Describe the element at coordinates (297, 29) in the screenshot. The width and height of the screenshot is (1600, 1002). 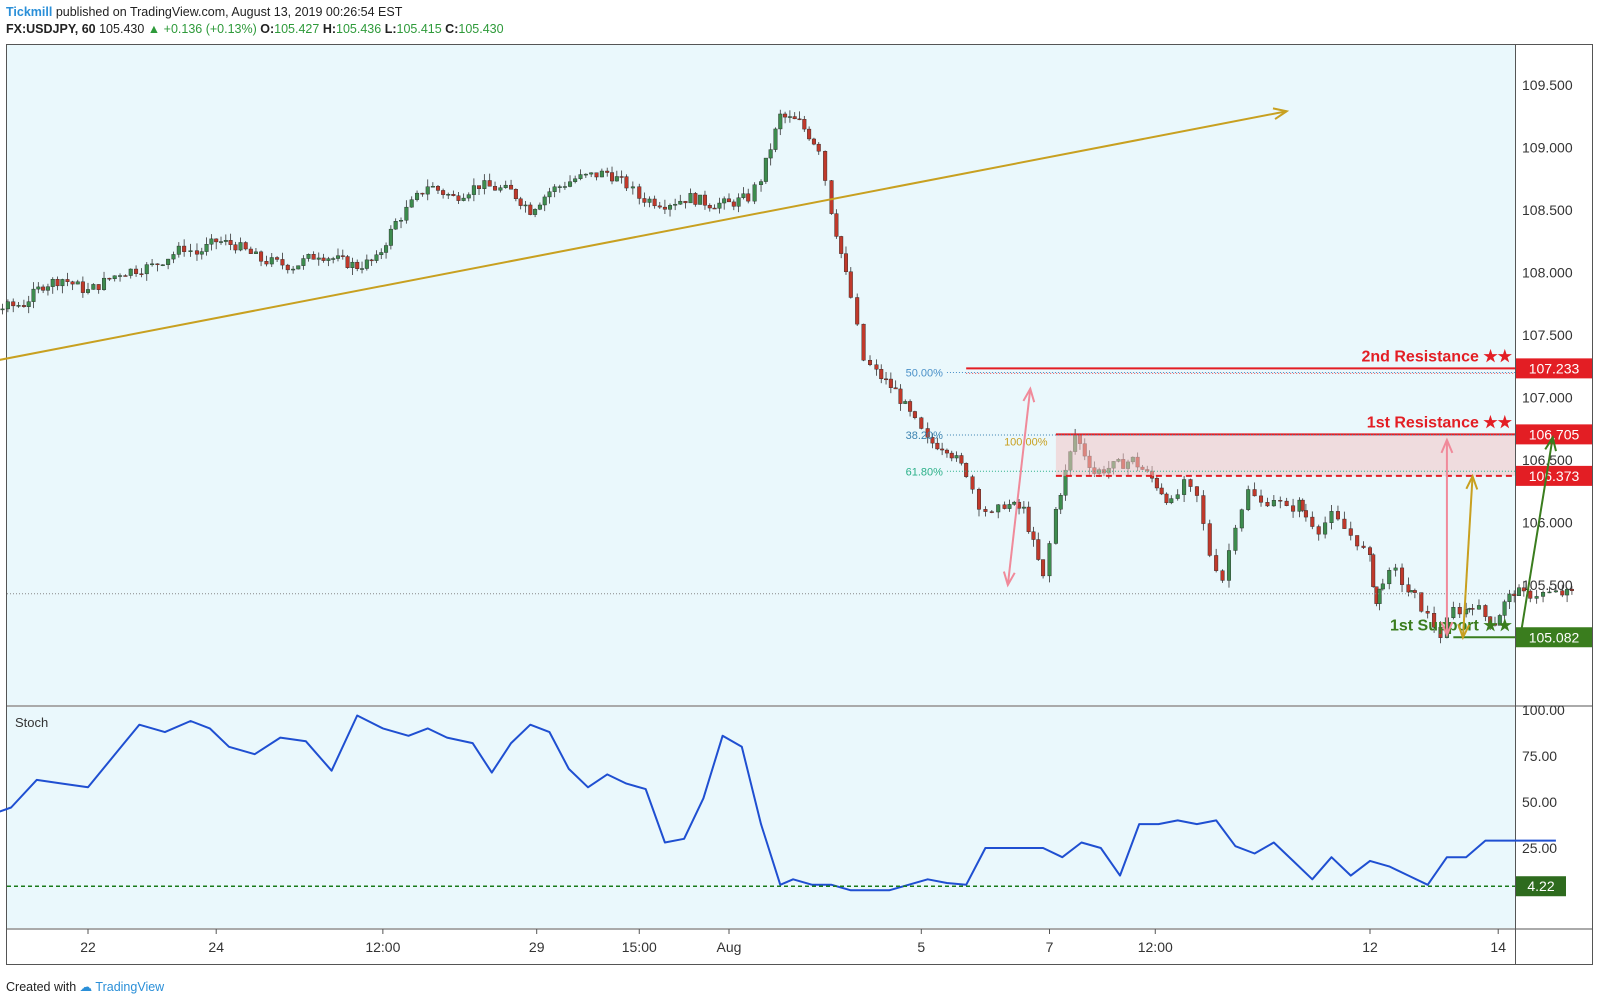
I see `open-value: 105.427` at that location.